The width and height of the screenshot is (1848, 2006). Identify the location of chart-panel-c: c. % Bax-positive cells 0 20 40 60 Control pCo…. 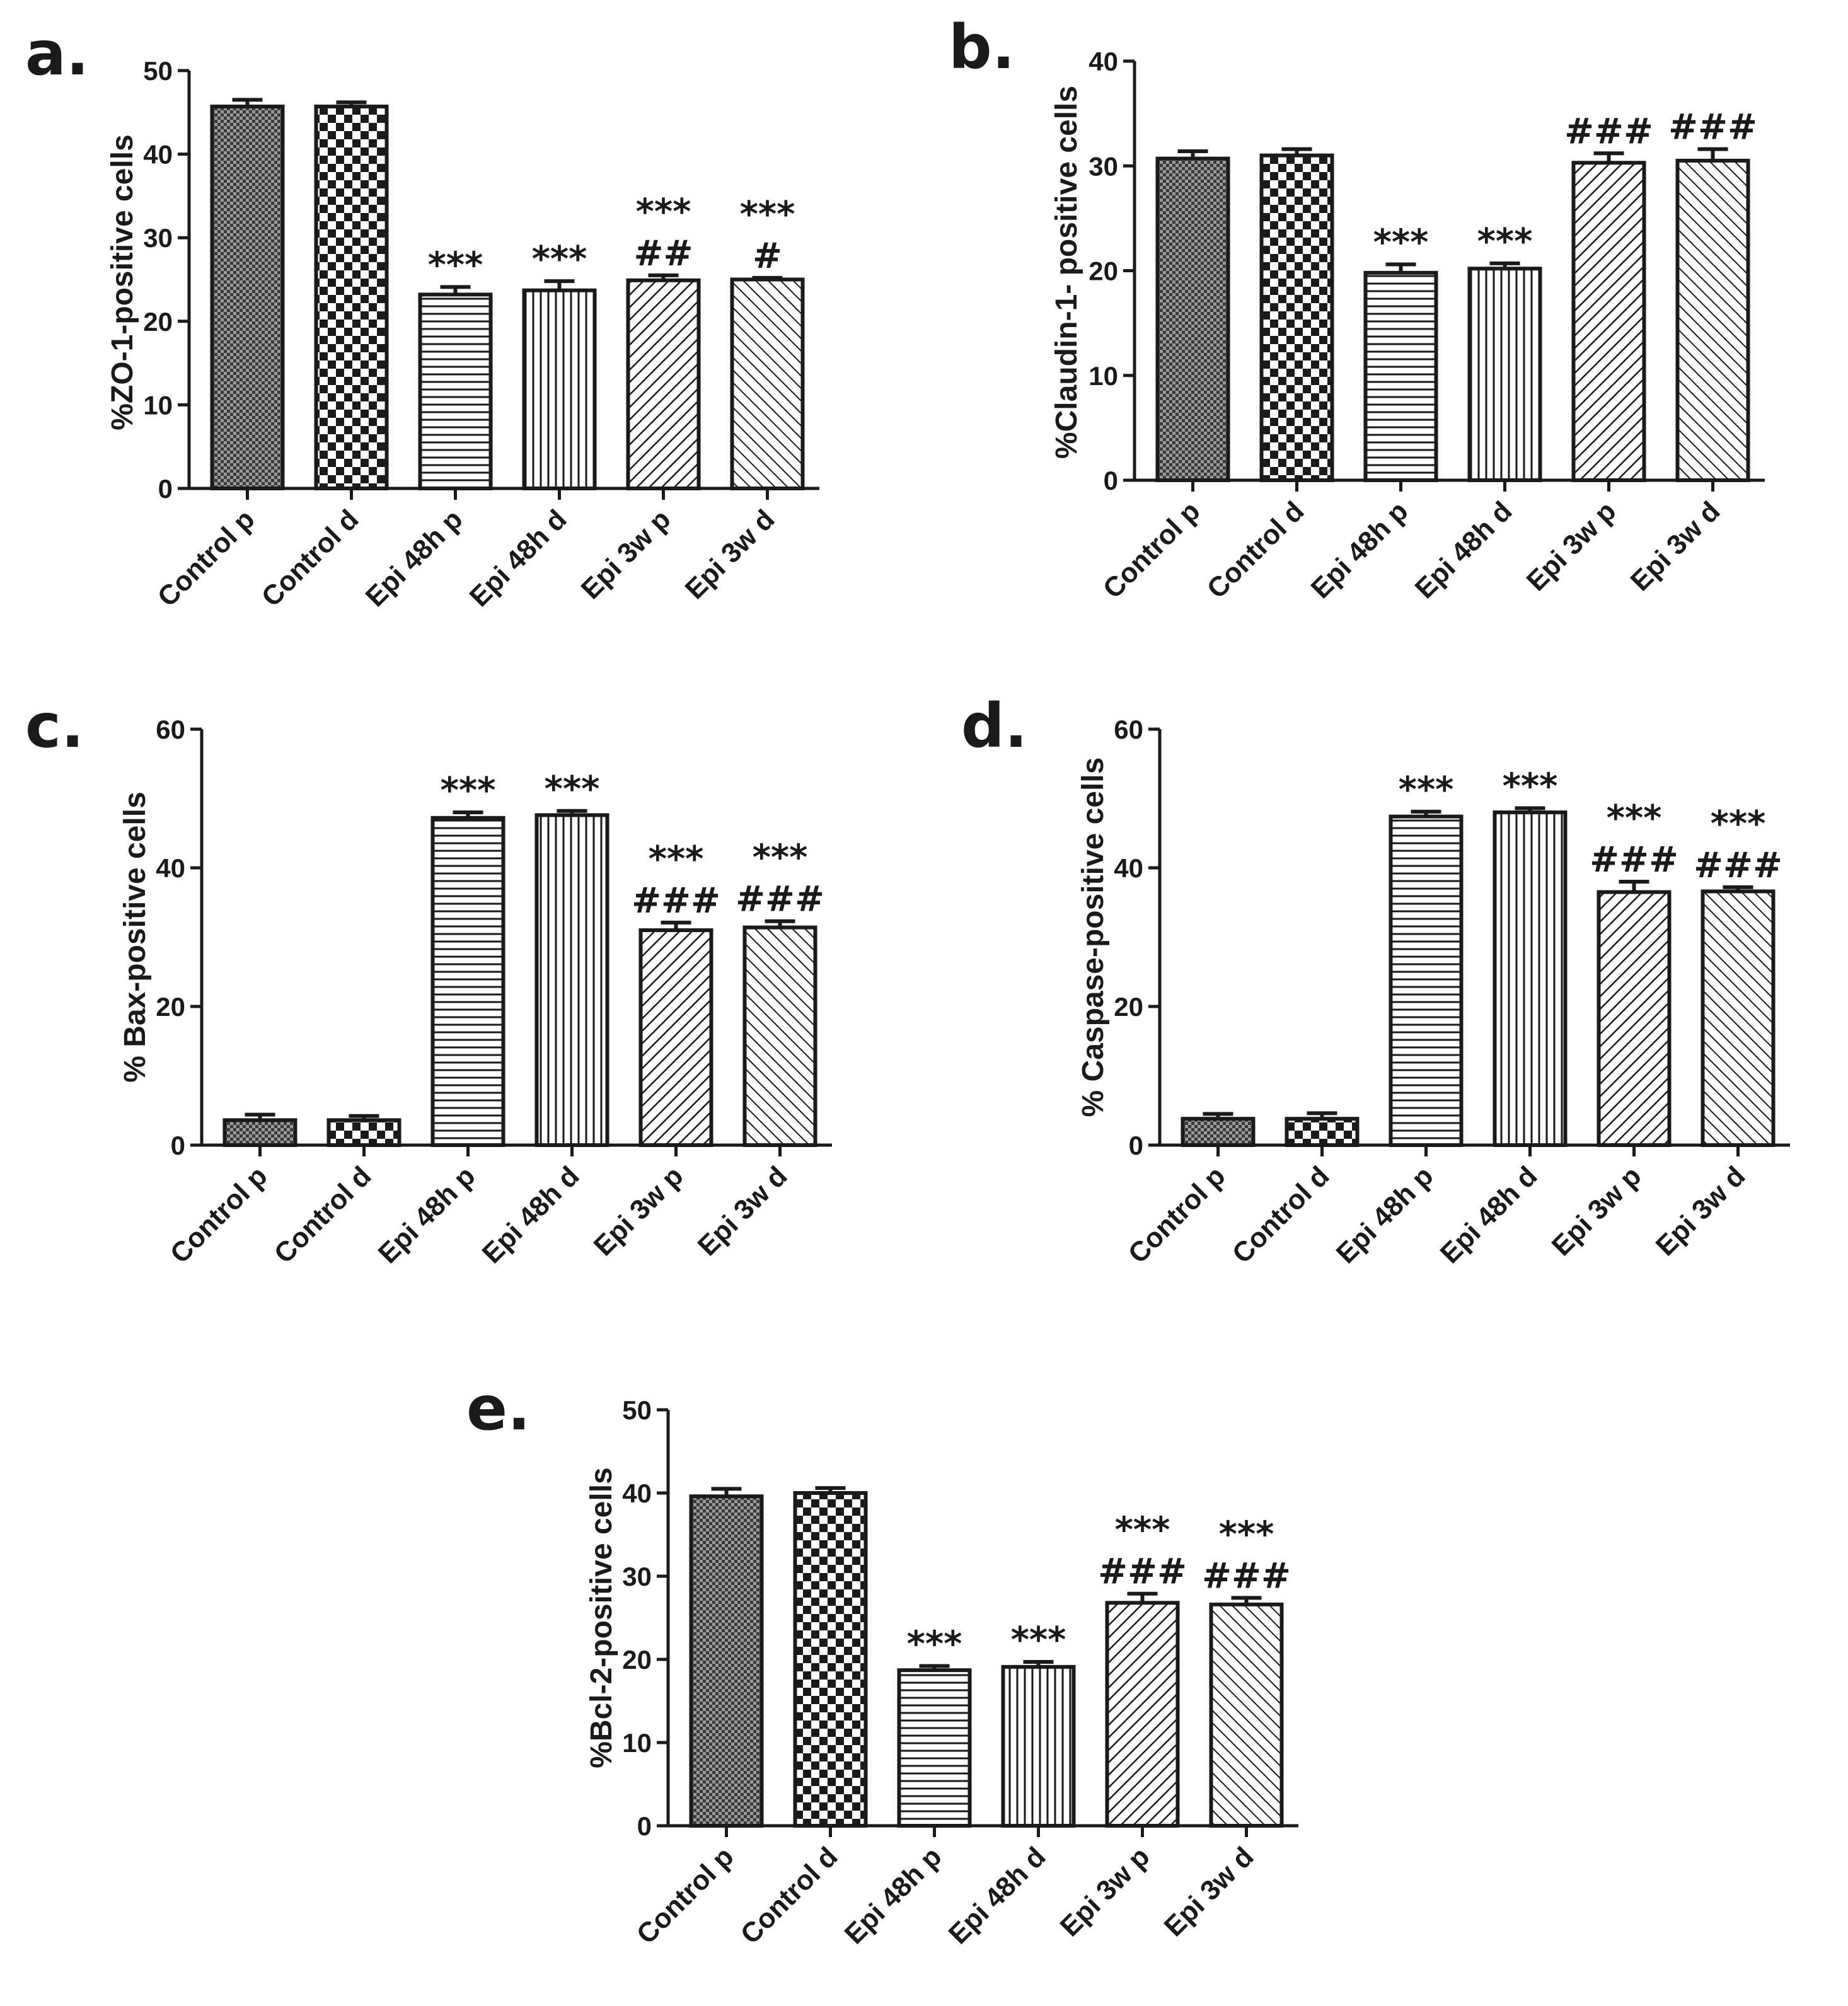
(428, 980).